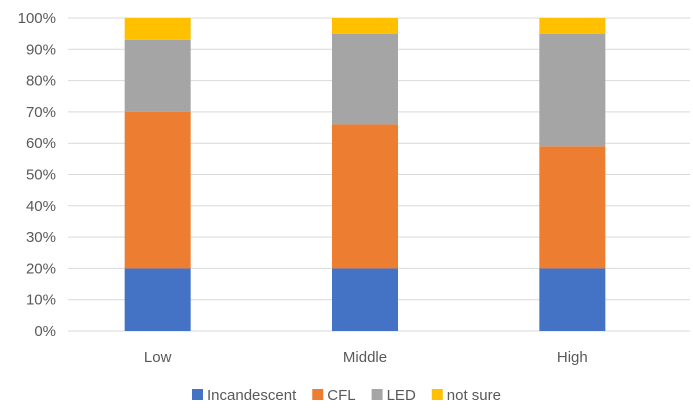 The width and height of the screenshot is (693, 412). I want to click on legend-item: CFL, so click(334, 395).